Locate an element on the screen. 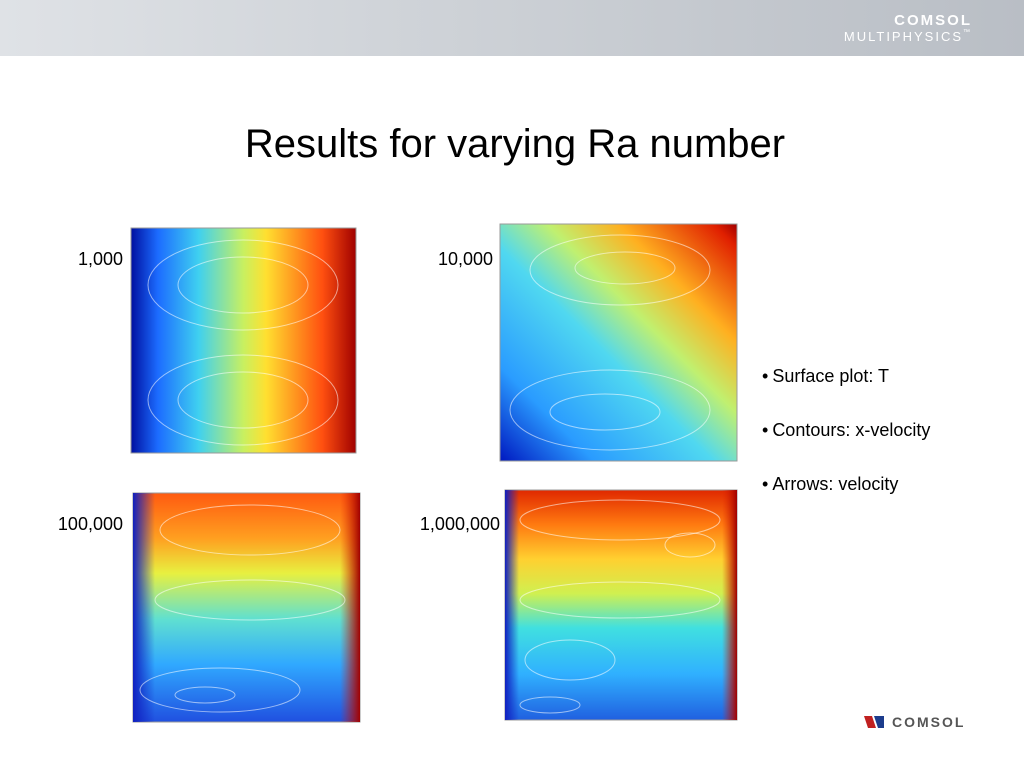 The image size is (1024, 768). header-logo: COMSOL MULTIPHYSICS™ is located at coordinates (897, 28).